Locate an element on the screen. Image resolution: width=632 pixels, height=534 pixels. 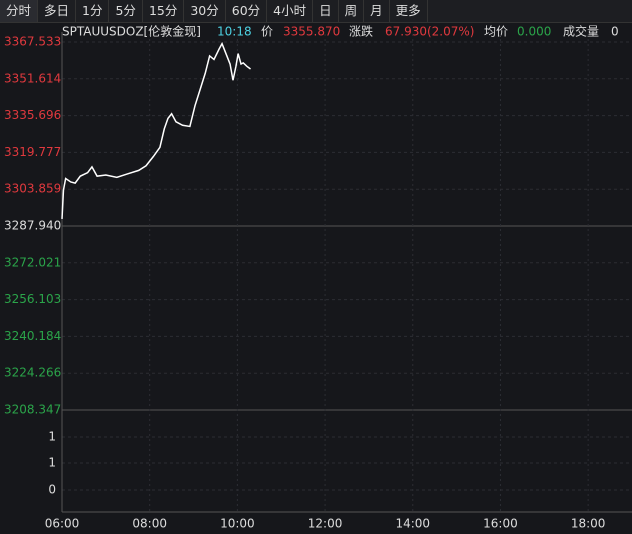
tab: 5分 is located at coordinates (126, 11).